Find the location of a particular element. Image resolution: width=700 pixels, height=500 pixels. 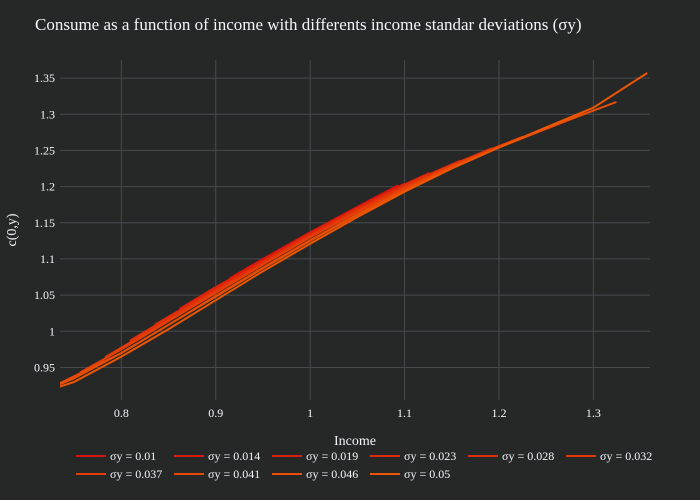

legend-item: σy = 0.037 is located at coordinates (119, 474).